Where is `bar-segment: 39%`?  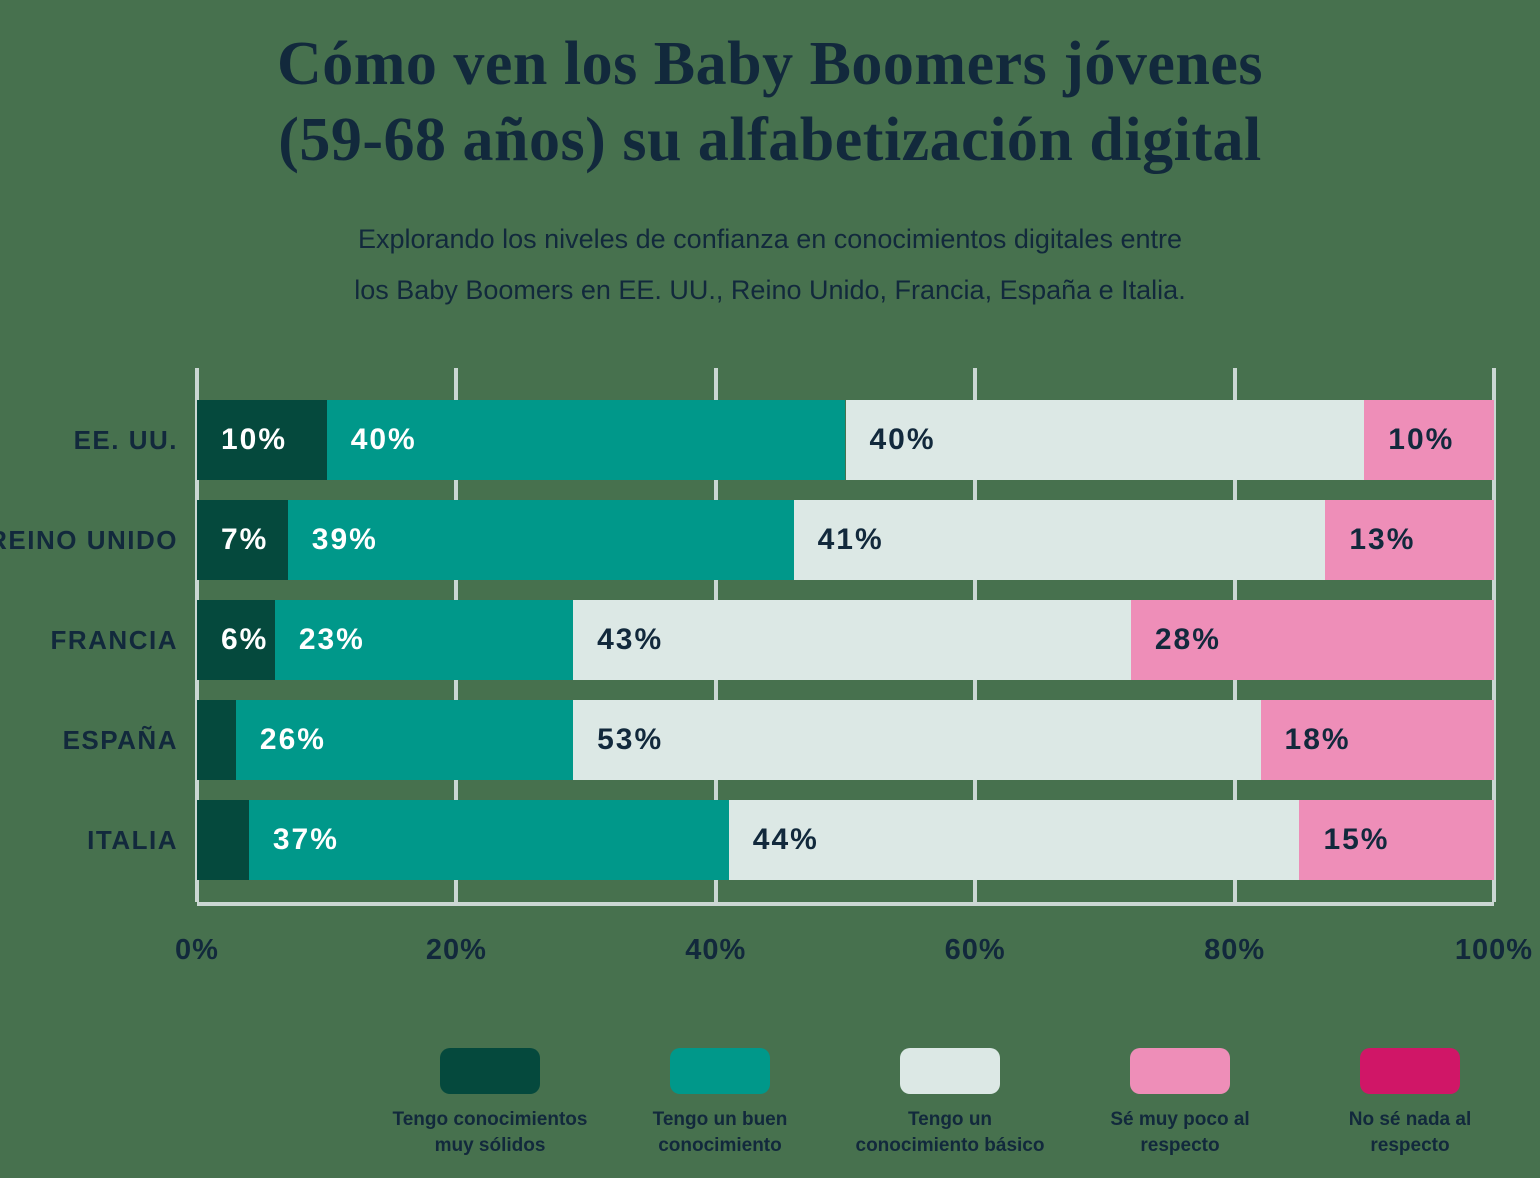
bar-segment: 39% is located at coordinates (540, 540).